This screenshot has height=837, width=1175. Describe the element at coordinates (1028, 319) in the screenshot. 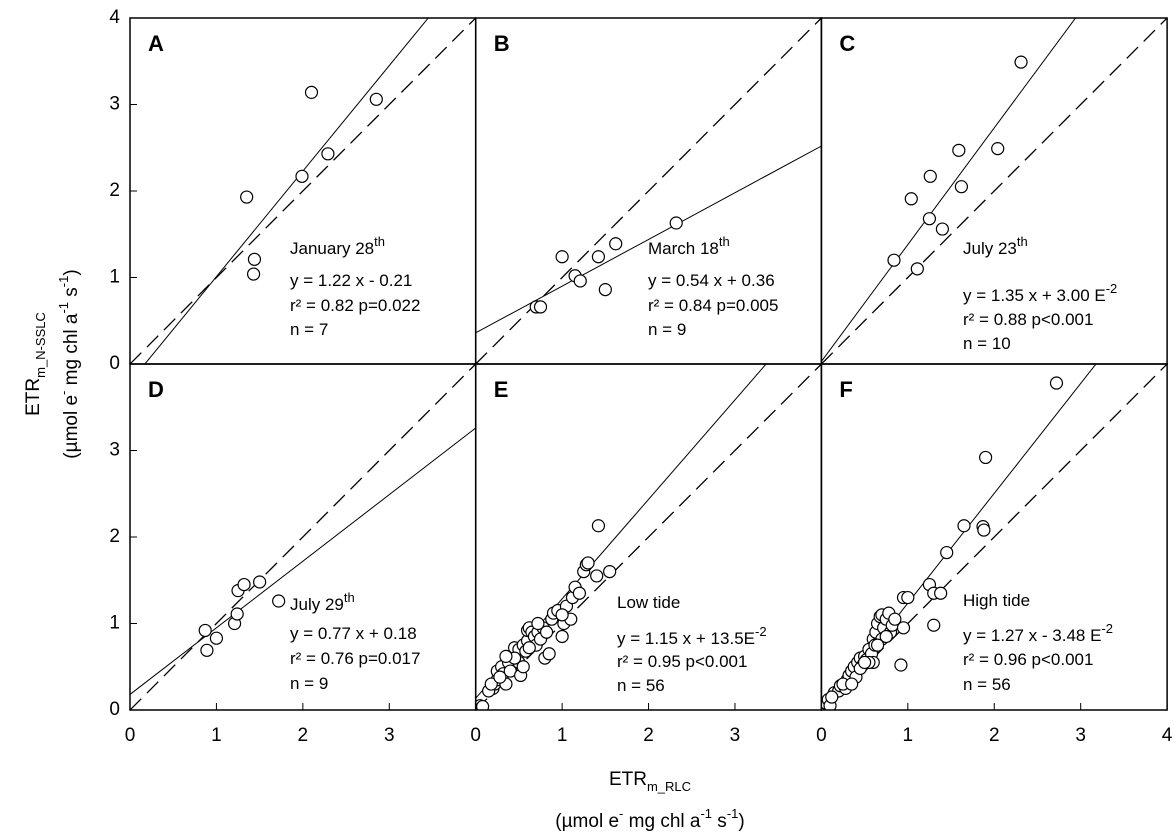

I see `annotation: r² = 0.88 p<0.001` at that location.